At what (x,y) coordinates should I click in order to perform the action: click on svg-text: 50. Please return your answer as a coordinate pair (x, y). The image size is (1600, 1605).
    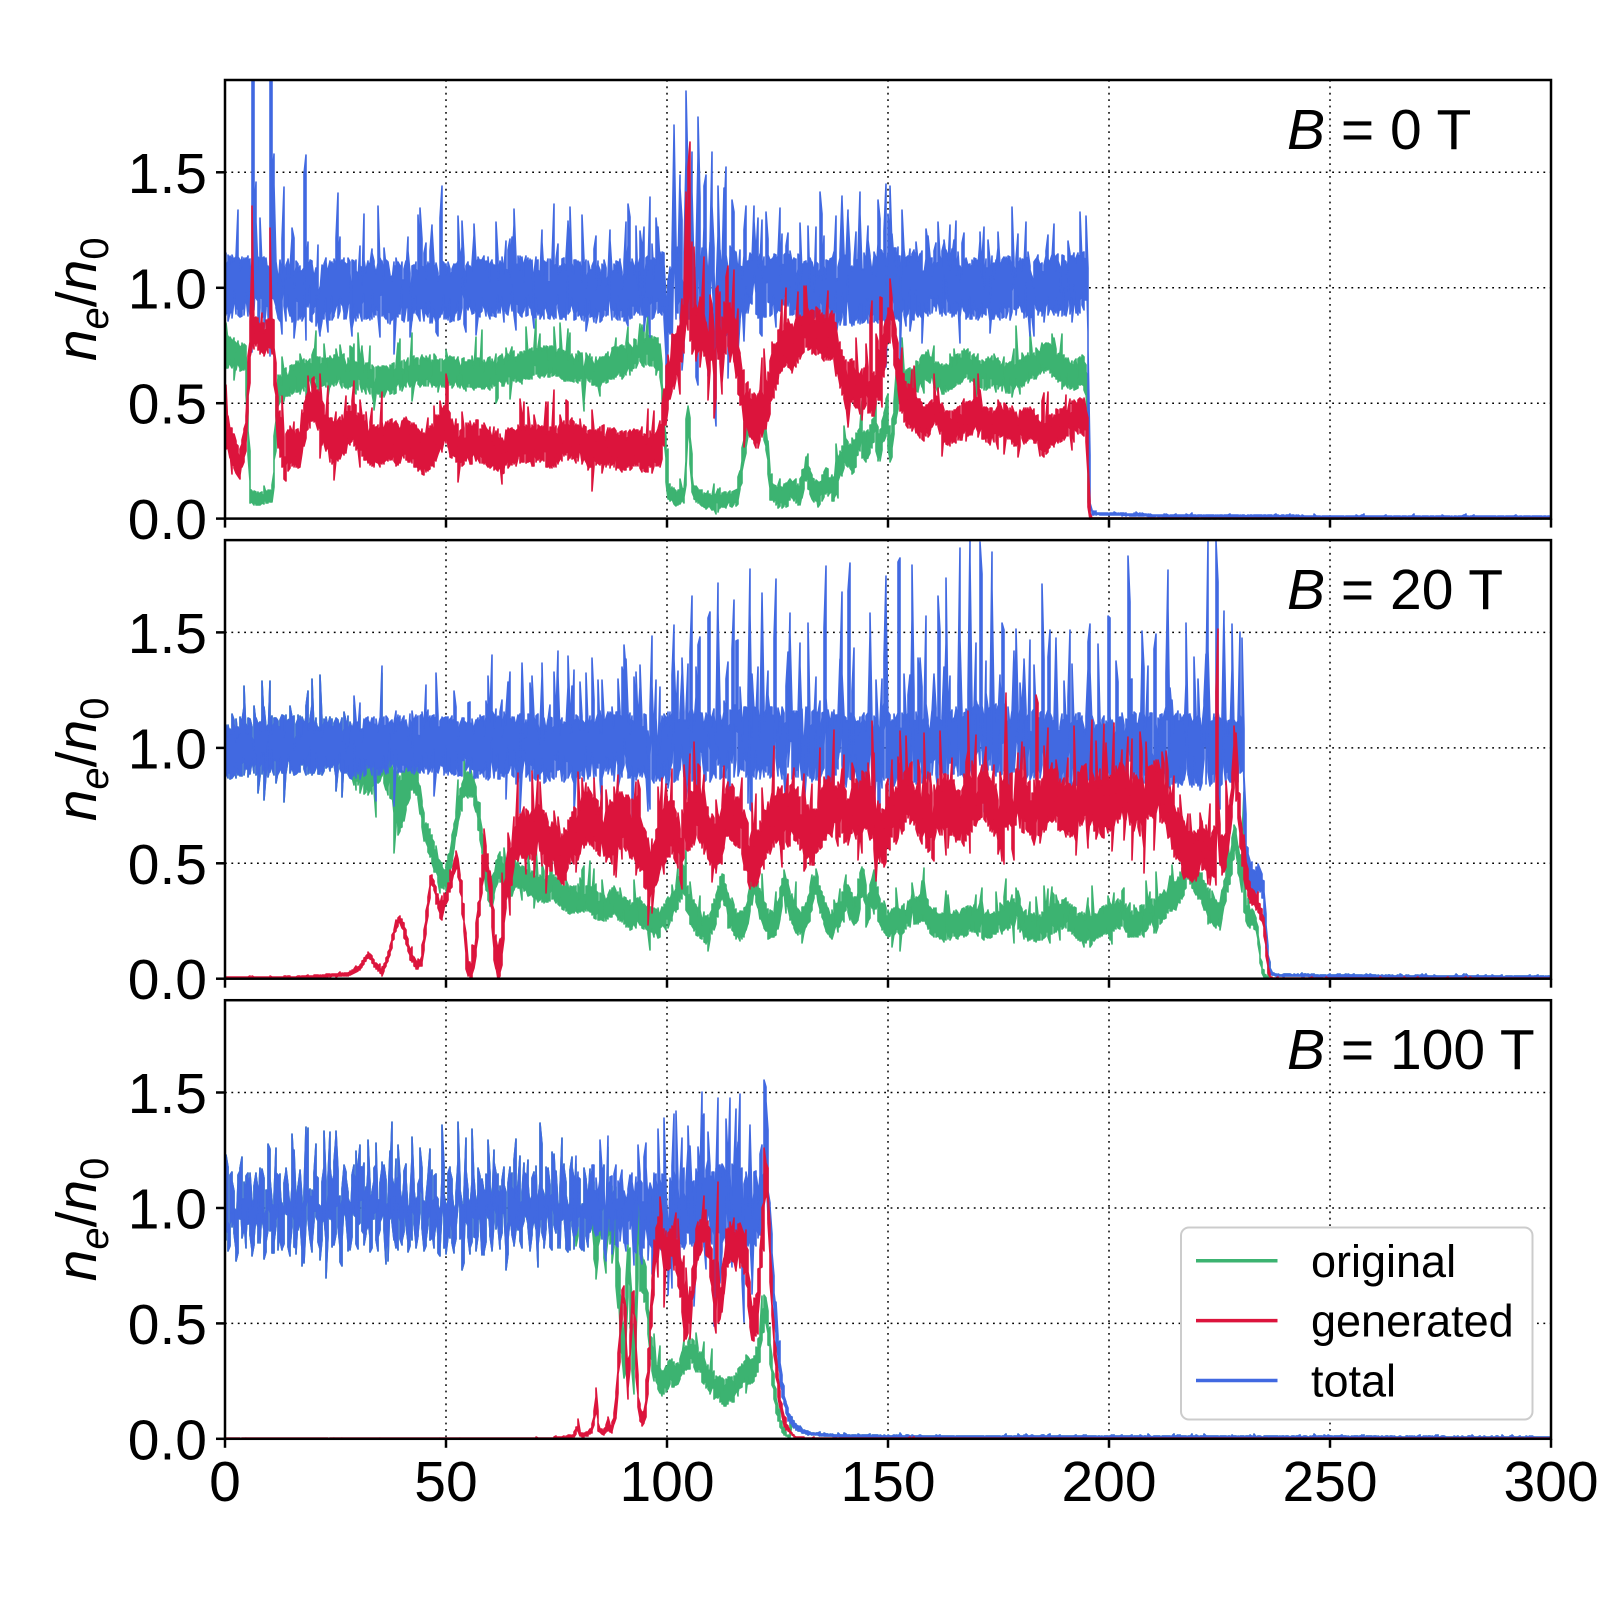
    Looking at the image, I should click on (445, 1482).